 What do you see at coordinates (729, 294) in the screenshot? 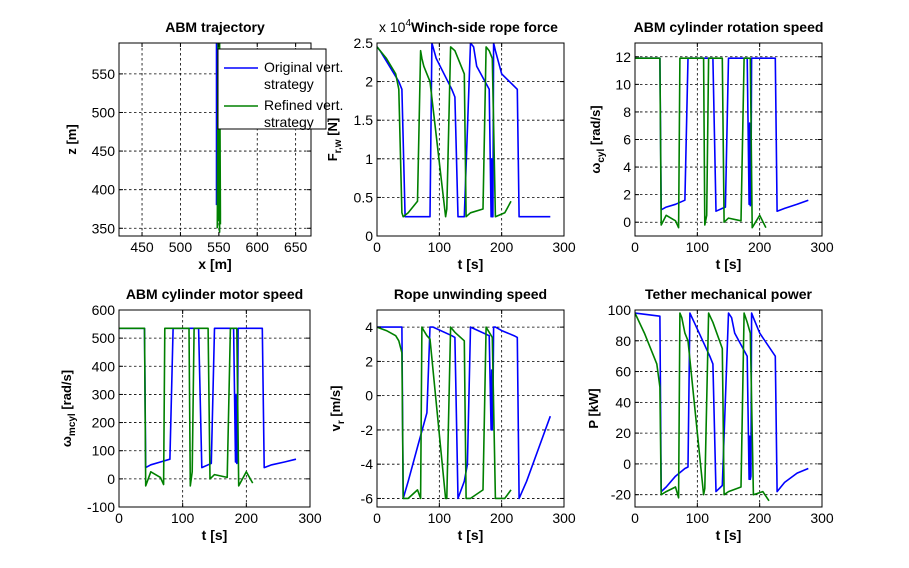
I see `chart-title: Tether mechanical power` at bounding box center [729, 294].